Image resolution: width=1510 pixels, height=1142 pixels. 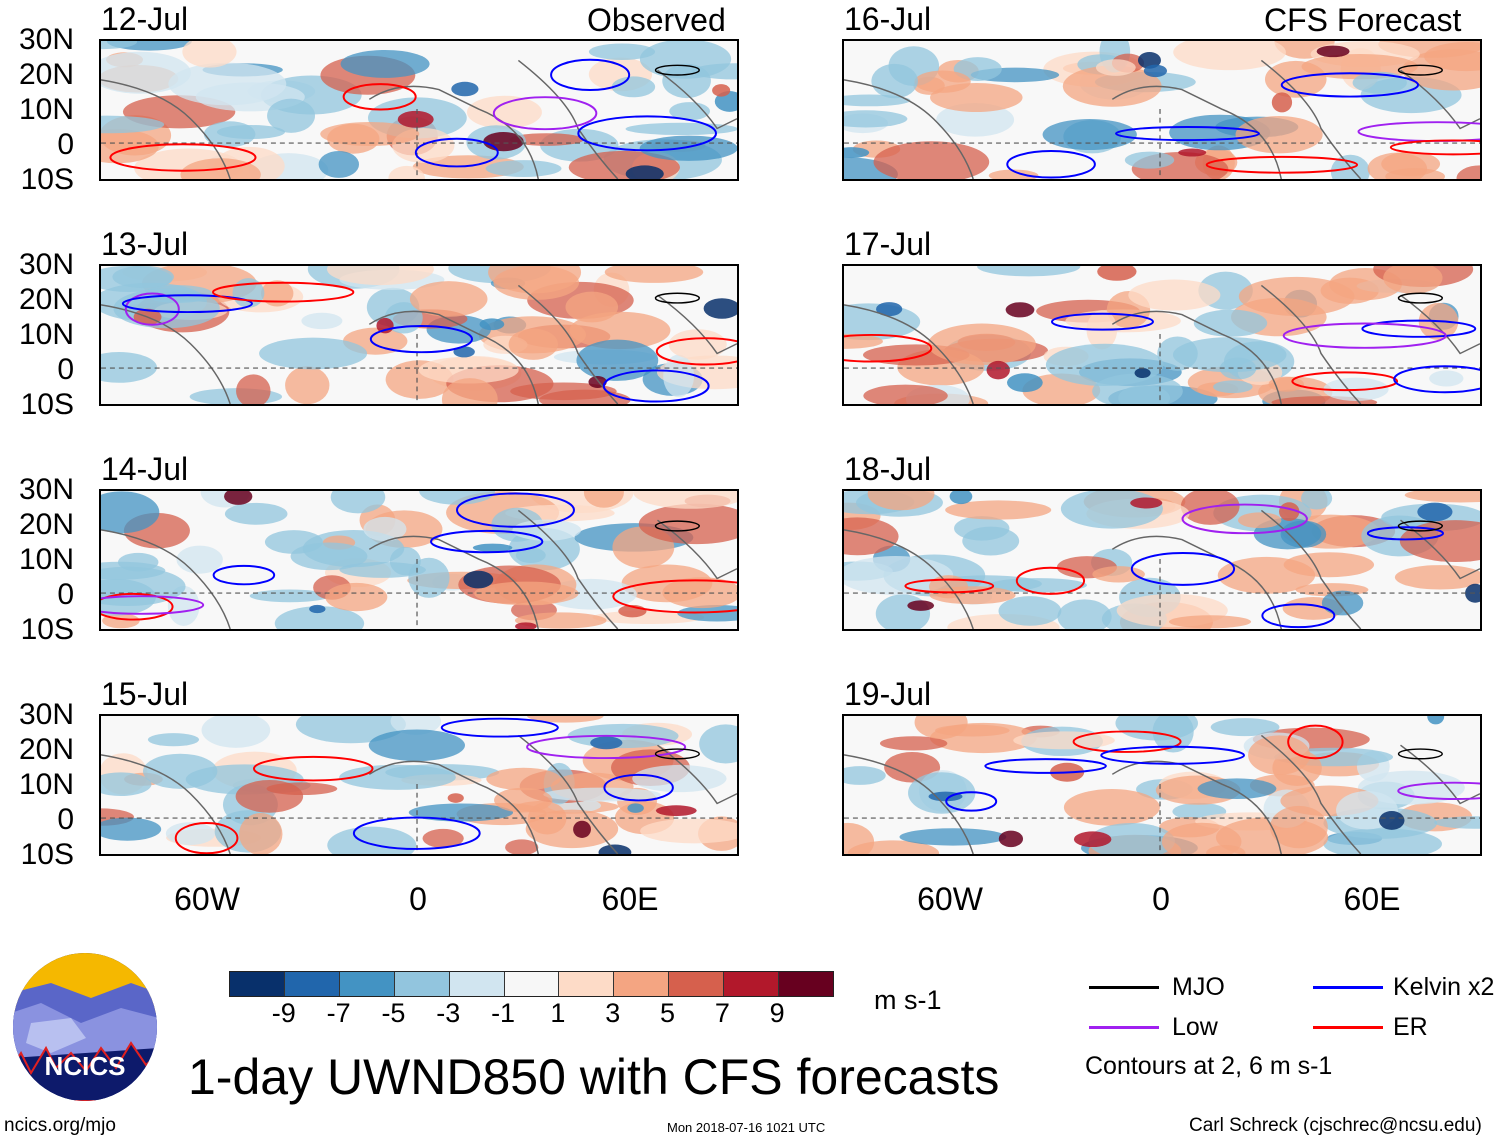 I want to click on colorbar-tick-label: 7, so click(x=722, y=1013).